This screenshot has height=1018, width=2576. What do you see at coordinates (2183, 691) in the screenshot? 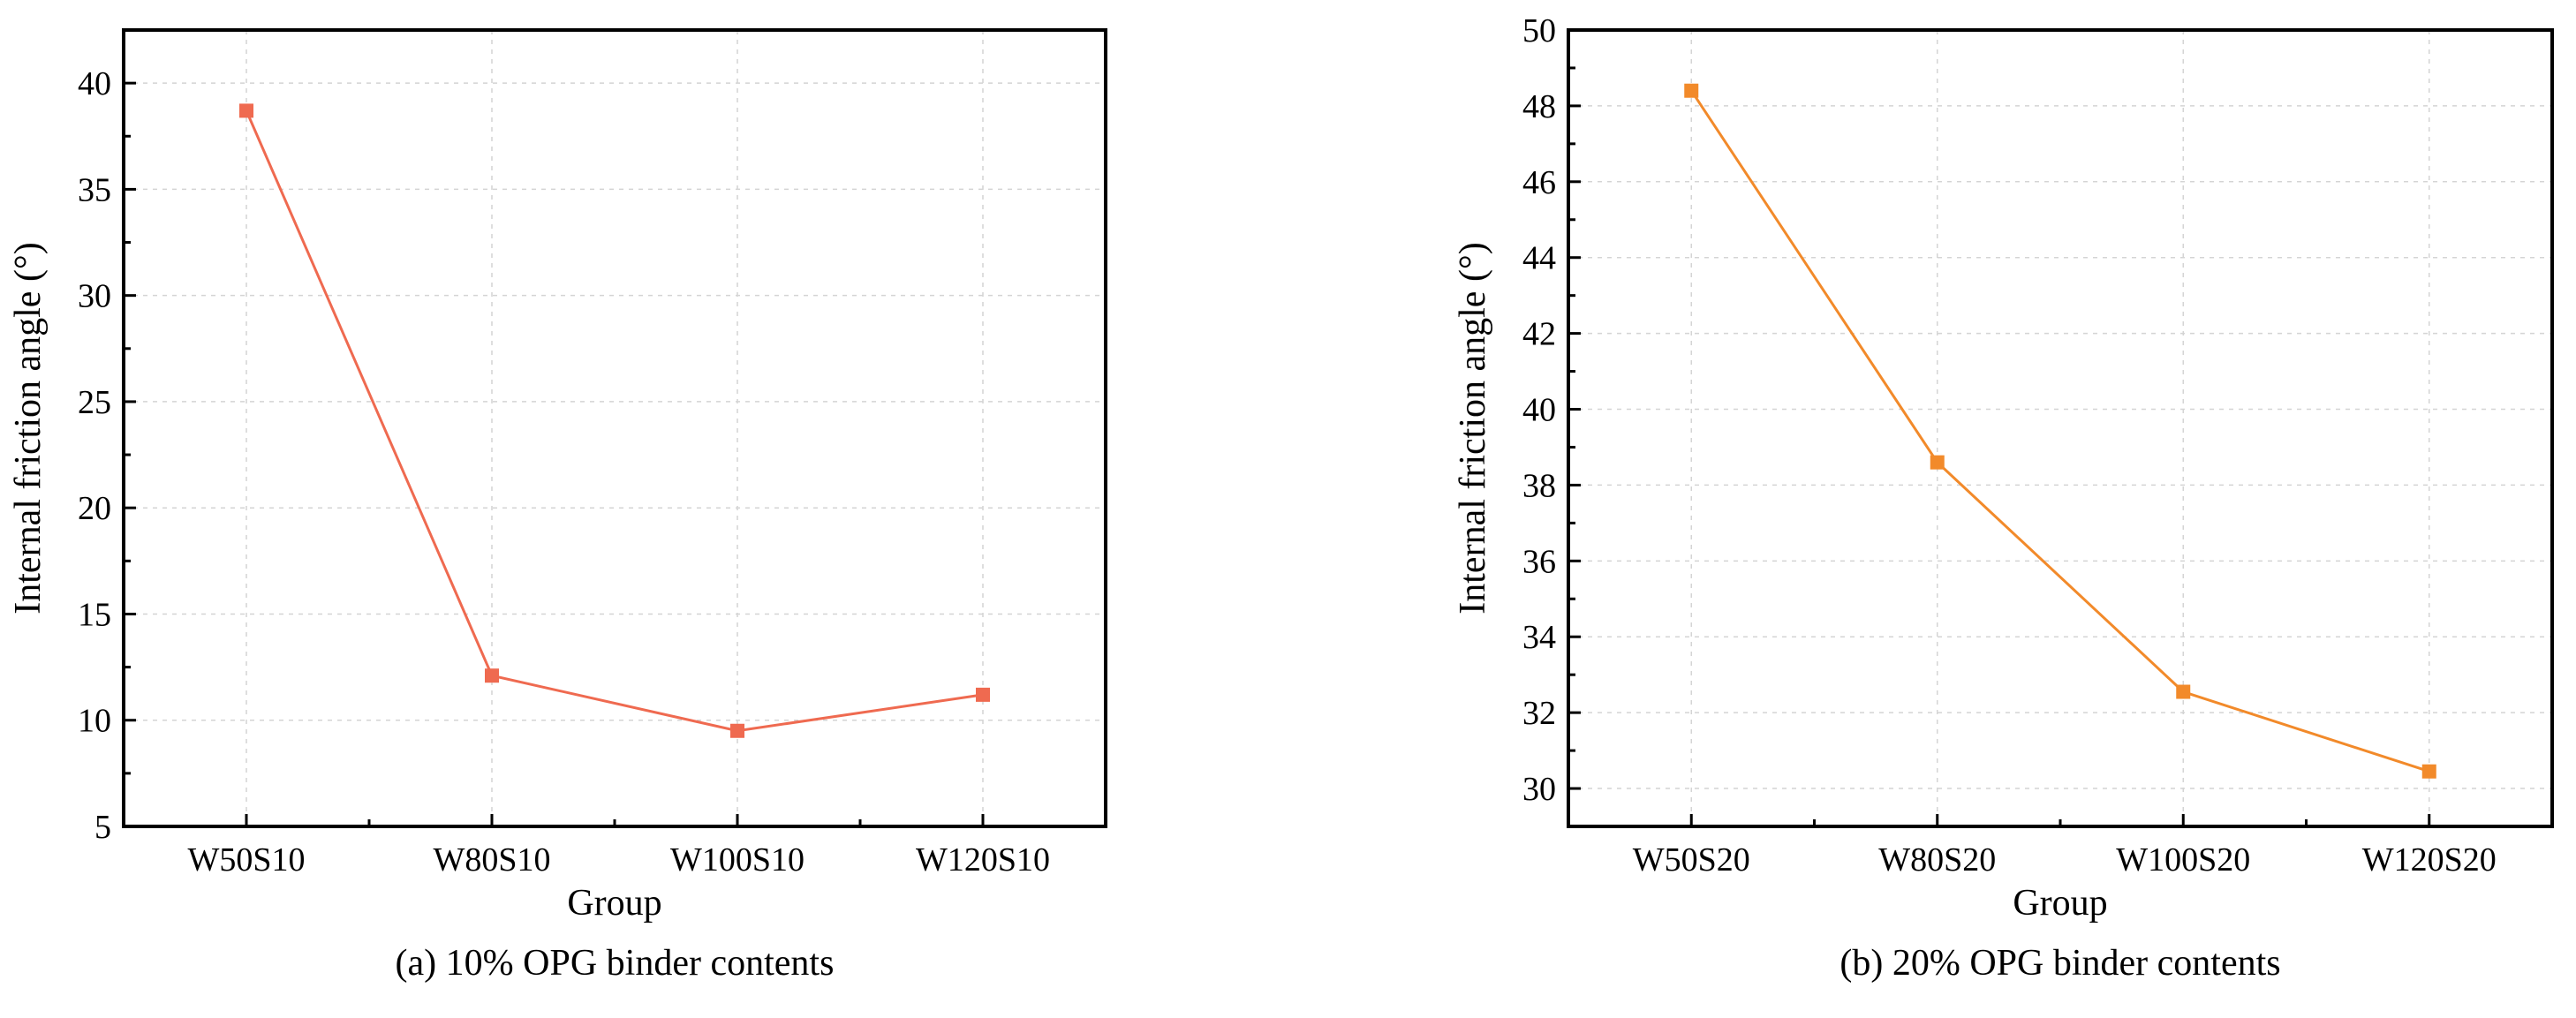
I see `chart-b-point-W100S20` at bounding box center [2183, 691].